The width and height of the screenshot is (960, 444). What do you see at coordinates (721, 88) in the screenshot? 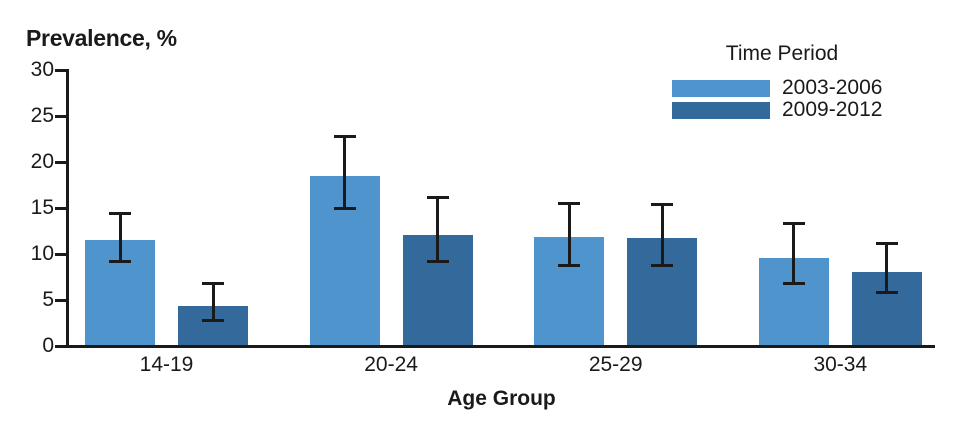
I see `legend-swatch-2003-2006` at bounding box center [721, 88].